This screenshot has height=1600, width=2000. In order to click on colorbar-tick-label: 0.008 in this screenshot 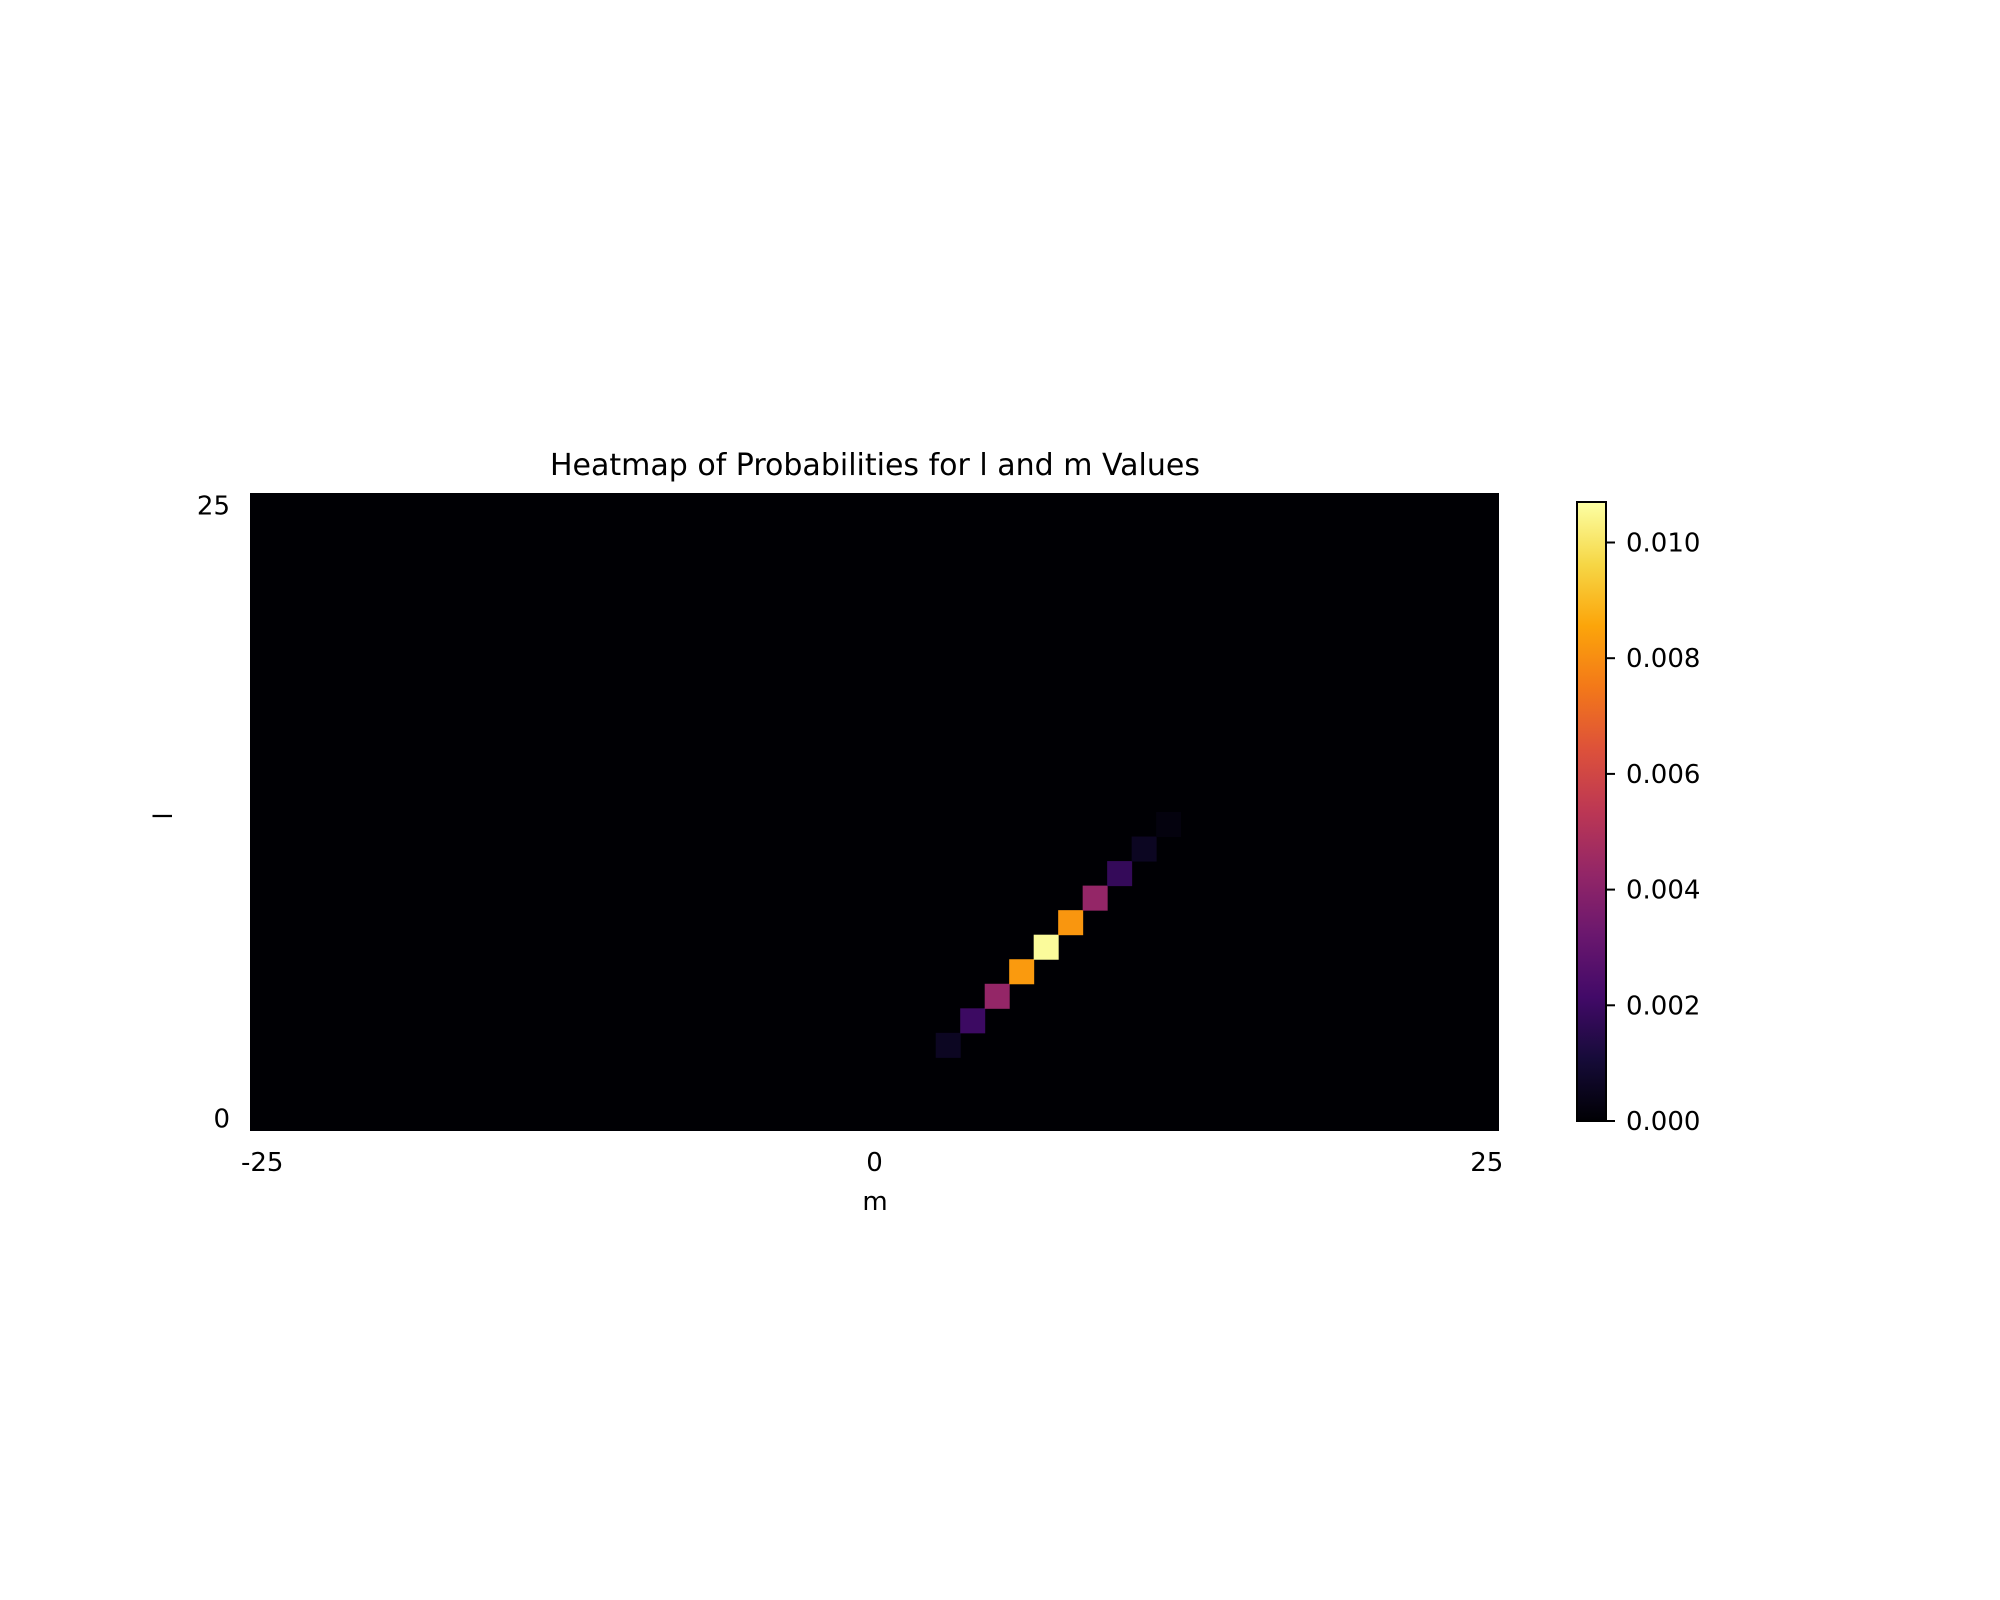, I will do `click(1663, 659)`.